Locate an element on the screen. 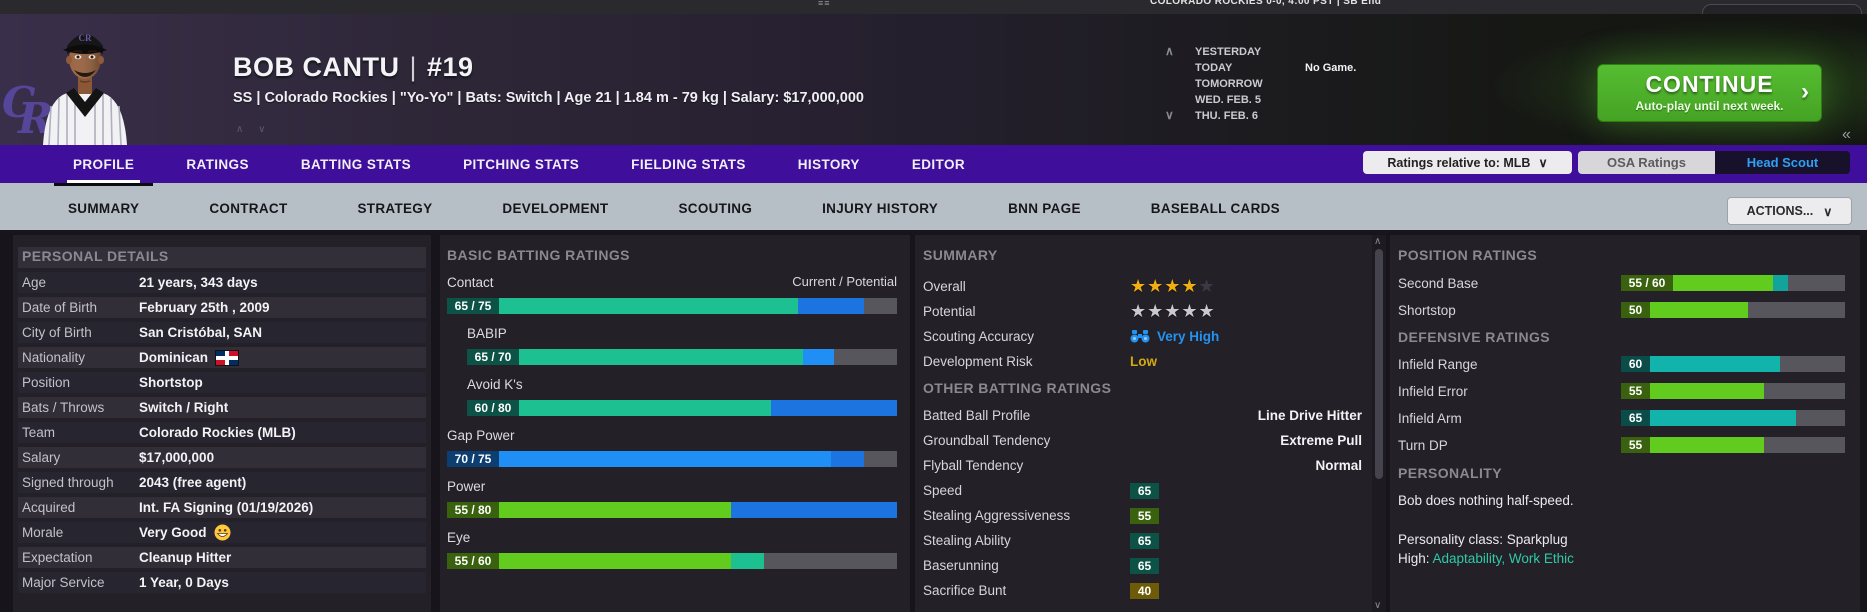  second-base-row: Second Base 55 / 60 is located at coordinates (1621, 283).